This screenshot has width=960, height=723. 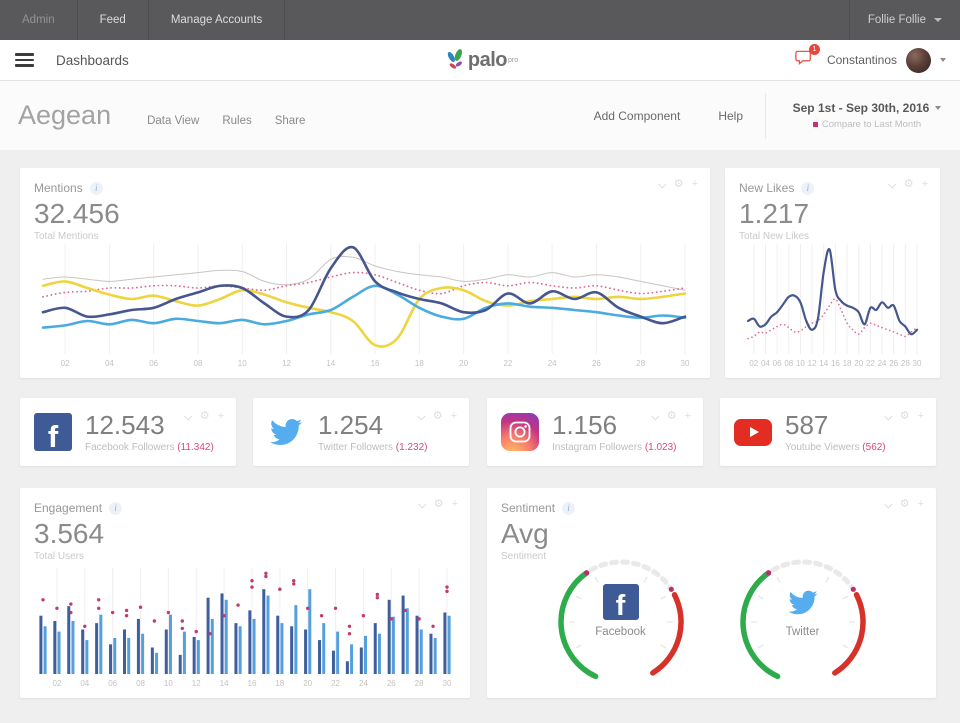 I want to click on palo-logo: palo pro, so click(x=480, y=60).